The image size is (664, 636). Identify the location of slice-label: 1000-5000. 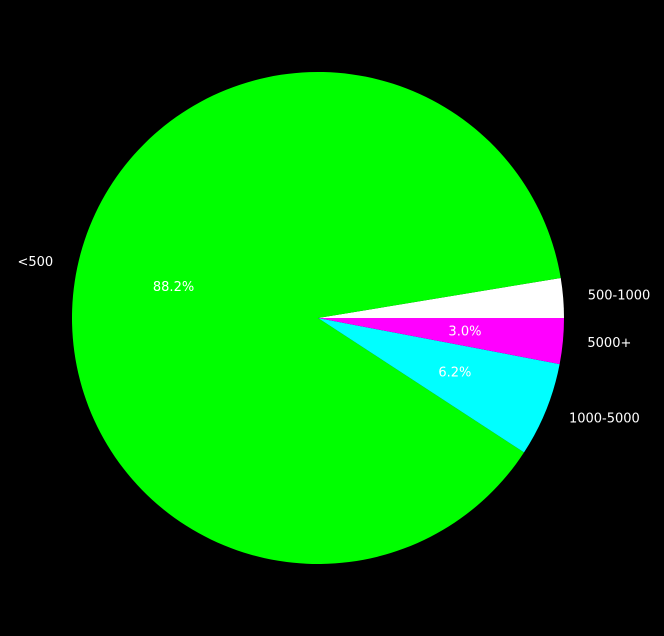
(604, 419).